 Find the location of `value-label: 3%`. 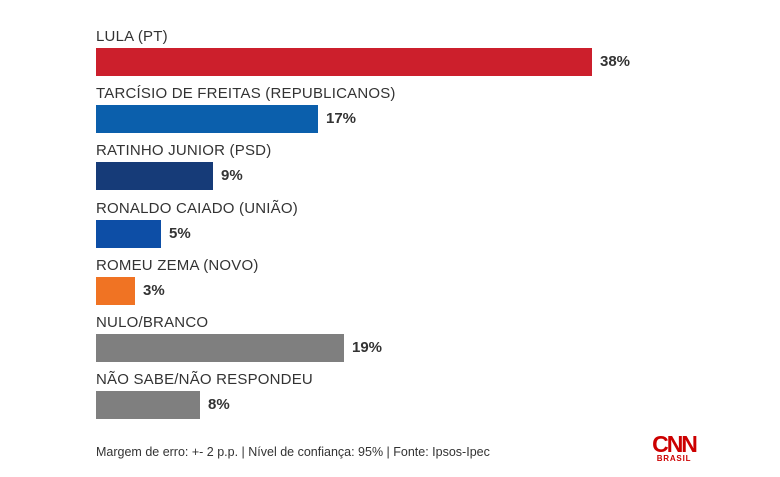

value-label: 3% is located at coordinates (154, 290).